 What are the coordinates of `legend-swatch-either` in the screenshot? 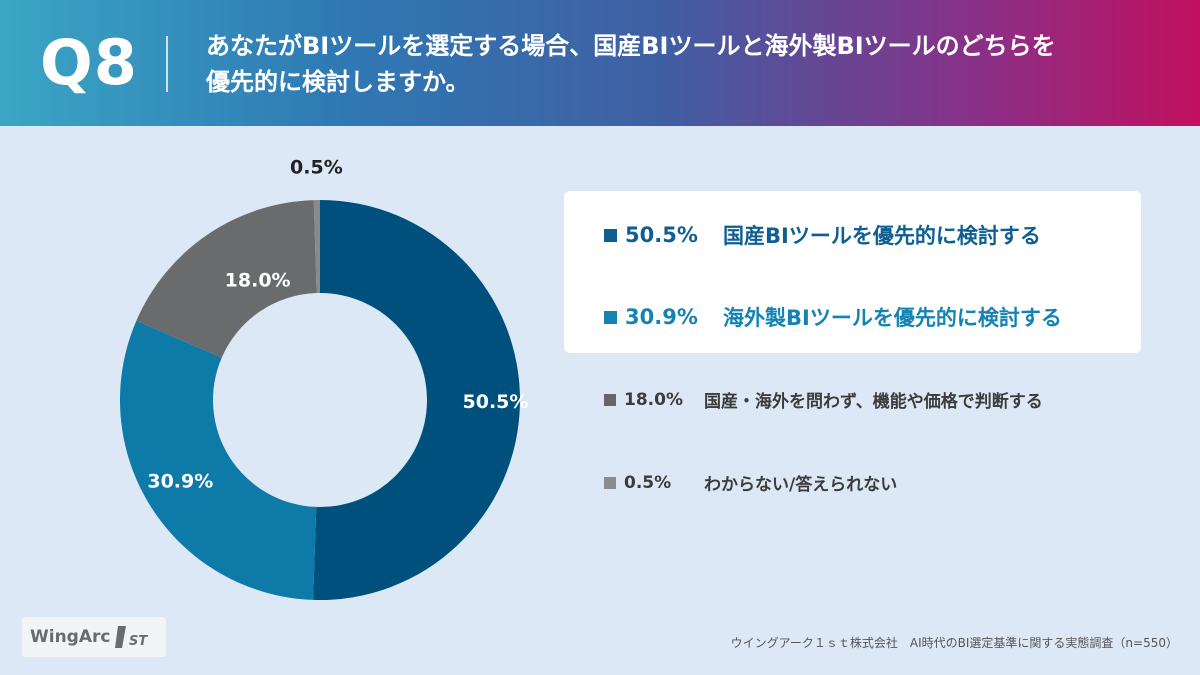 It's located at (610, 399).